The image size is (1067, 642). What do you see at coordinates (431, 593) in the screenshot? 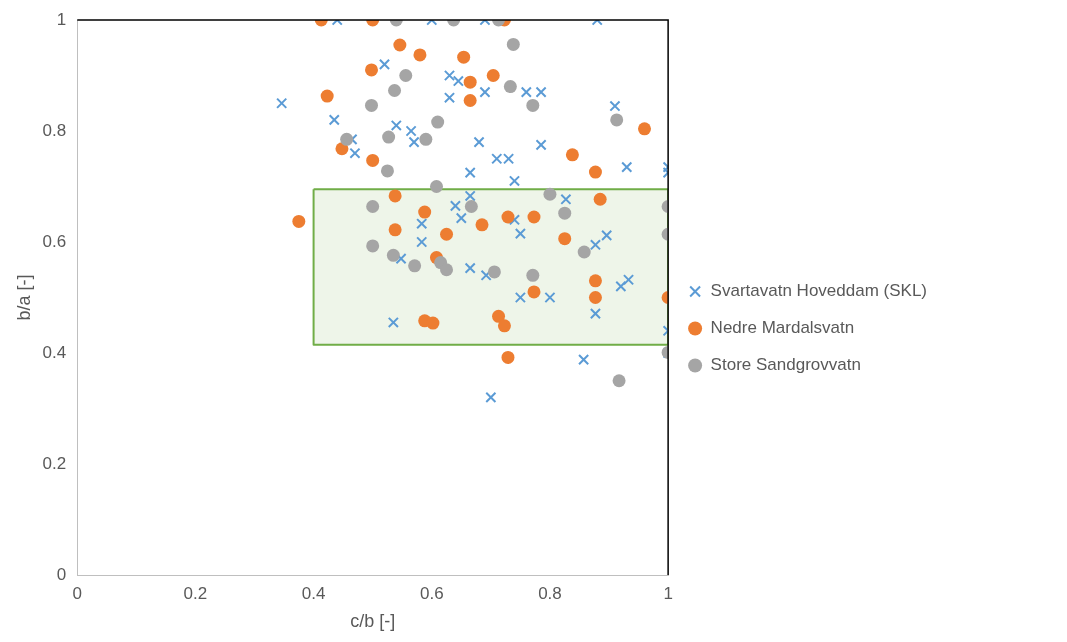
I see `x-tick-label: 0.6` at bounding box center [431, 593].